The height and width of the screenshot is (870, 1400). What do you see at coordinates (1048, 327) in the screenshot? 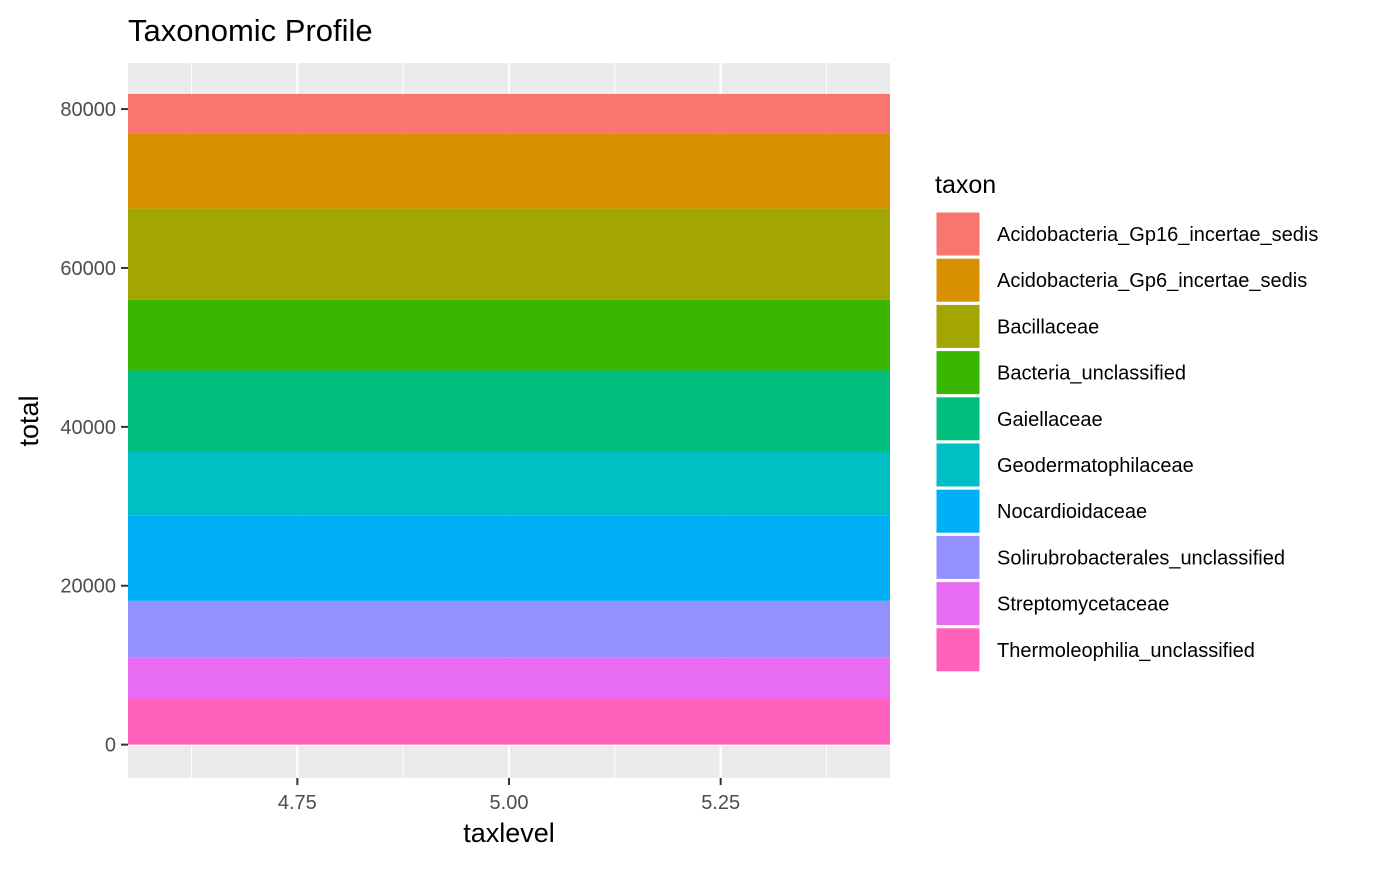
I see `legend-label: Bacillaceae` at bounding box center [1048, 327].